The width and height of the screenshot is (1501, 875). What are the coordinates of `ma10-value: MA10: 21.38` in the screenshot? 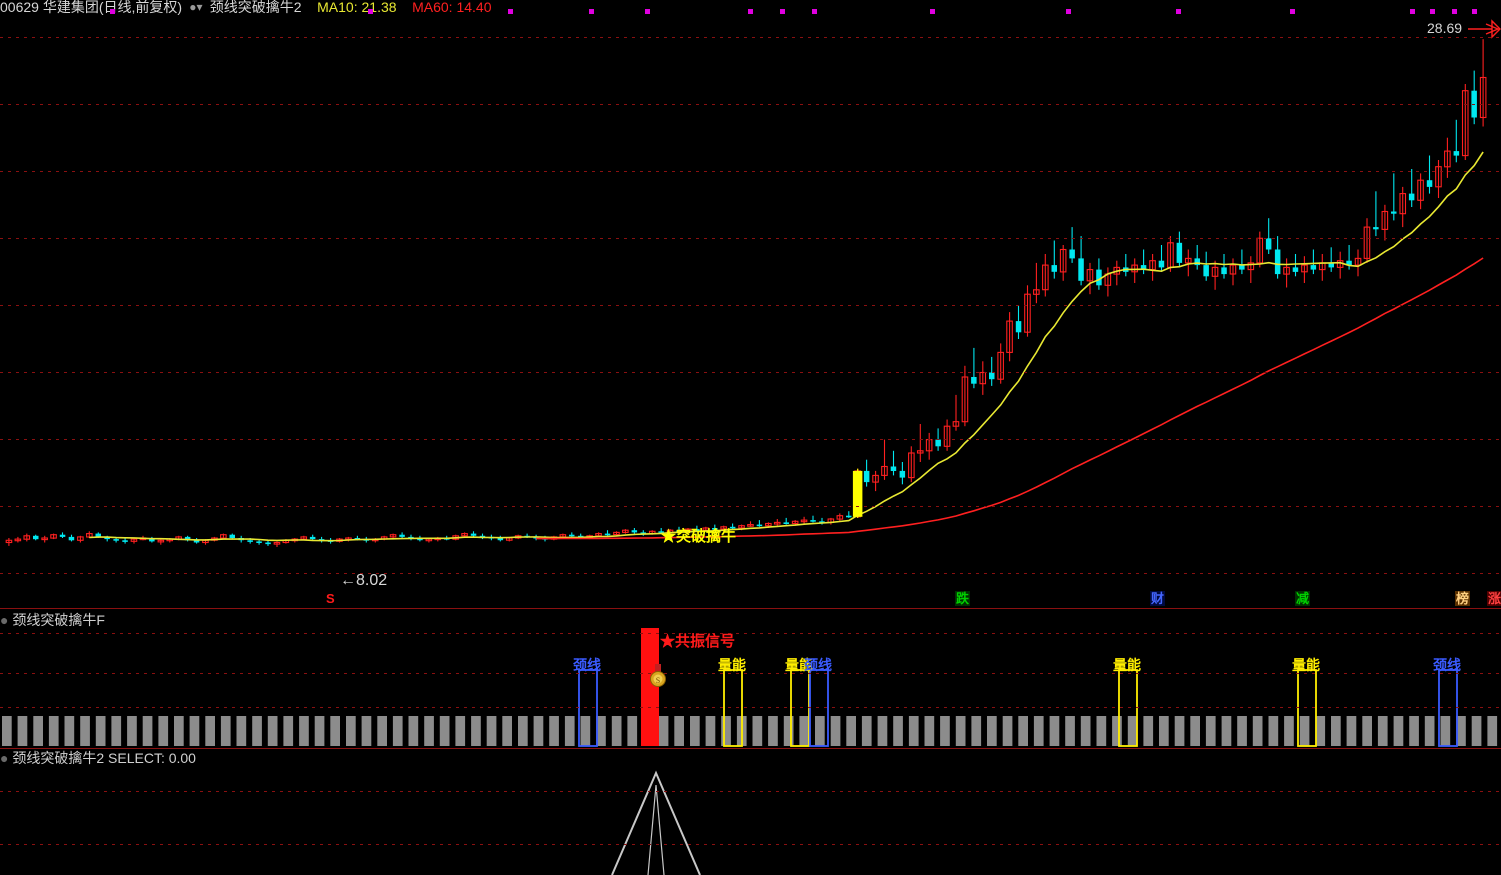 It's located at (357, 7).